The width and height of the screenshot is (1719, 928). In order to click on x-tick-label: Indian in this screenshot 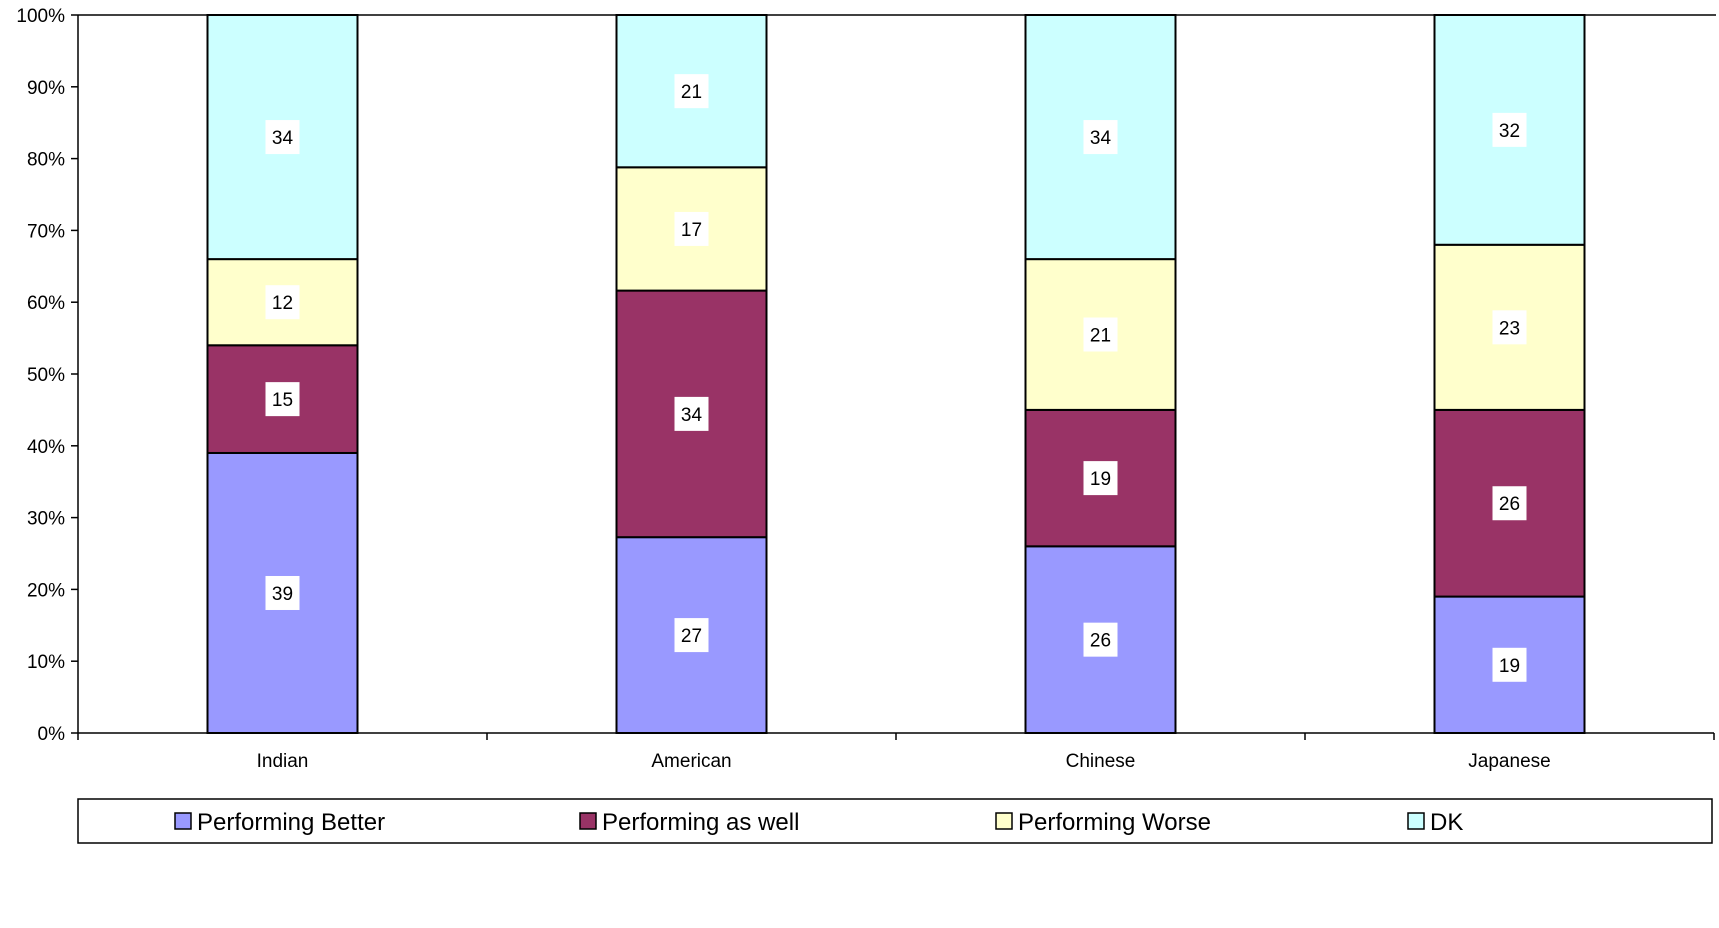, I will do `click(283, 761)`.